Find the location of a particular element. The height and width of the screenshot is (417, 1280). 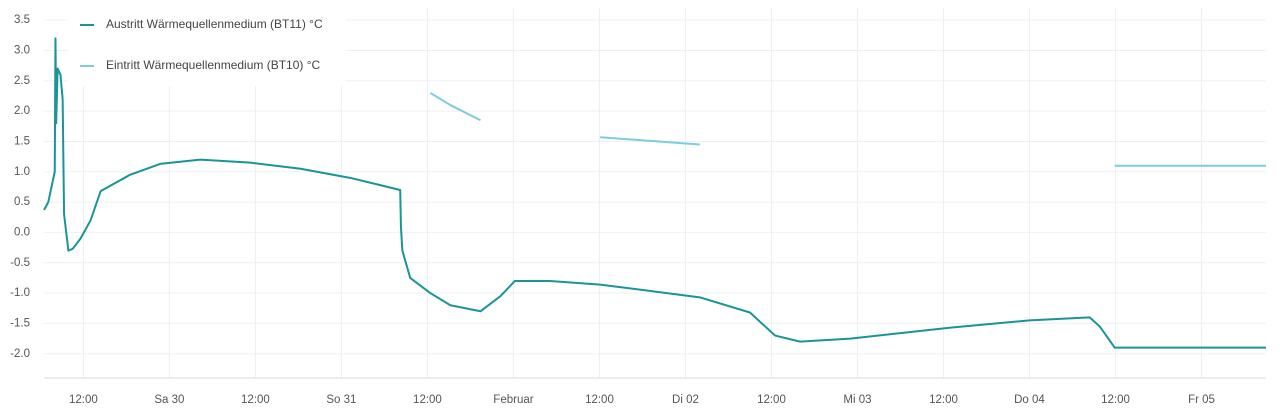

y-tick-label: 2.0 is located at coordinates (22, 111).